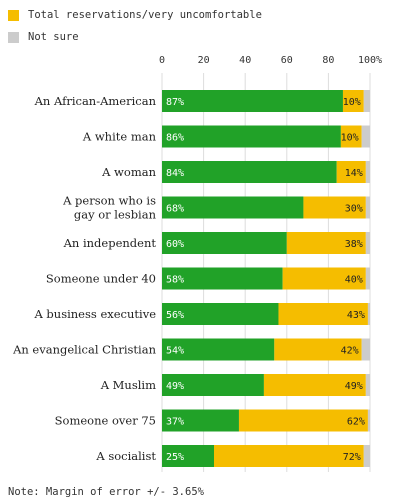 The width and height of the screenshot is (409, 504). I want to click on category-label: An independent, so click(110, 243).